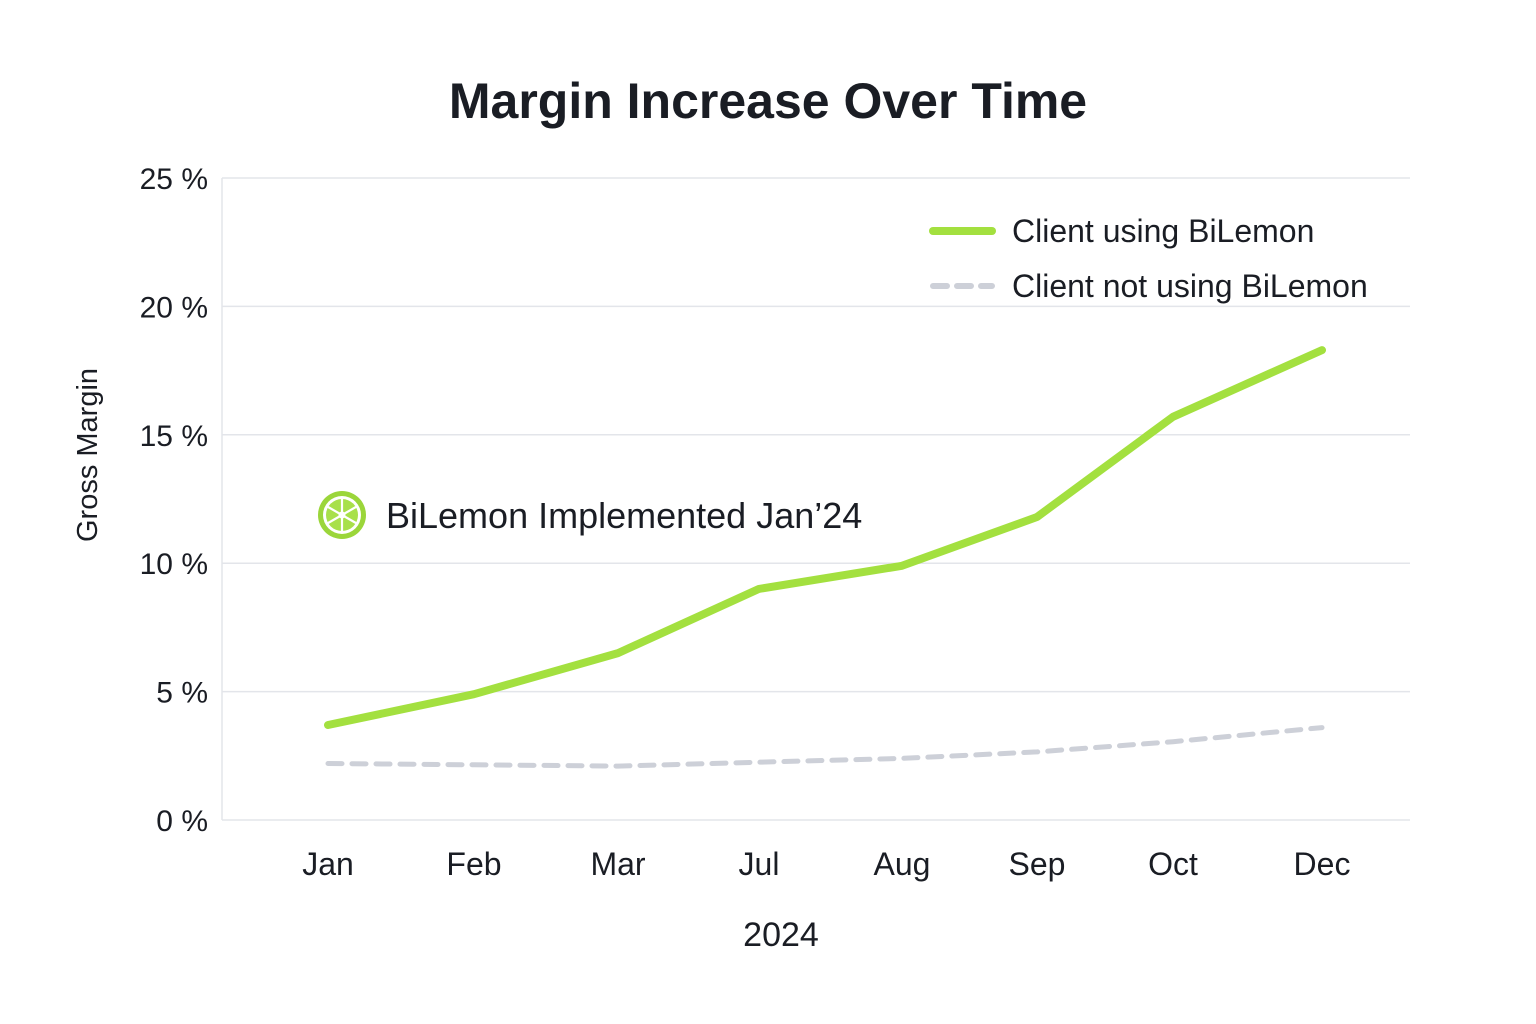  Describe the element at coordinates (825, 747) in the screenshot. I see `series-line-client-not-using` at that location.